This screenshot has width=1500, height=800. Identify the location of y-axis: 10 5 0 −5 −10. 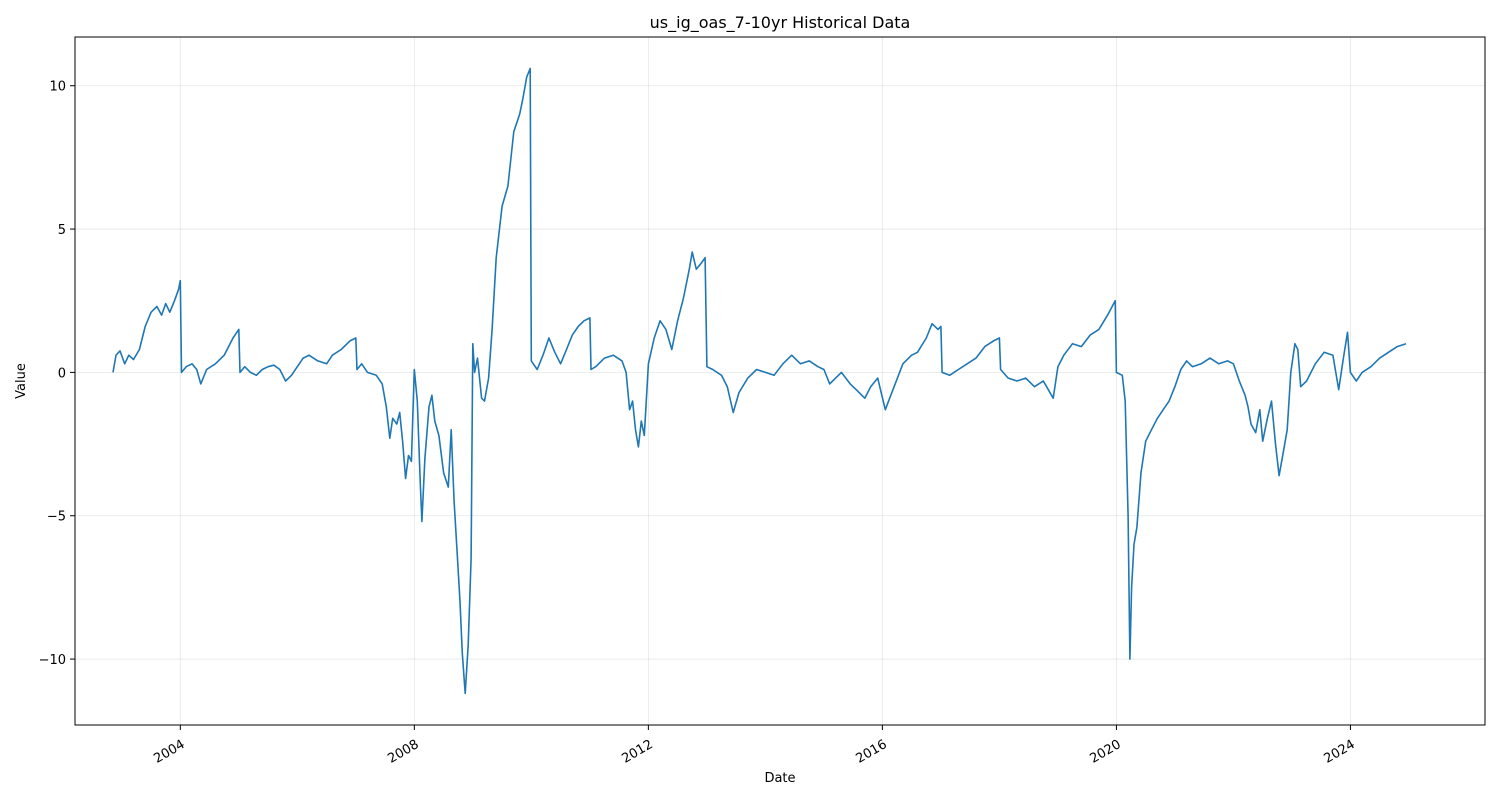
(57, 374).